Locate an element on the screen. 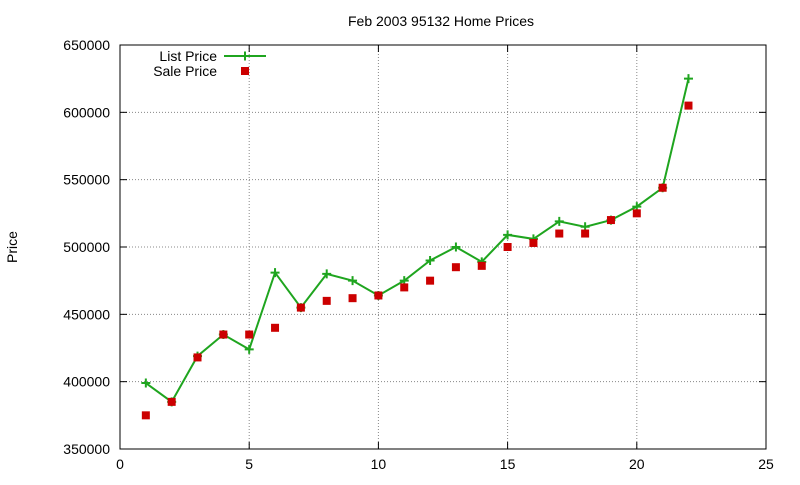 This screenshot has height=485, width=800. x-tick-label: 10 is located at coordinates (379, 464).